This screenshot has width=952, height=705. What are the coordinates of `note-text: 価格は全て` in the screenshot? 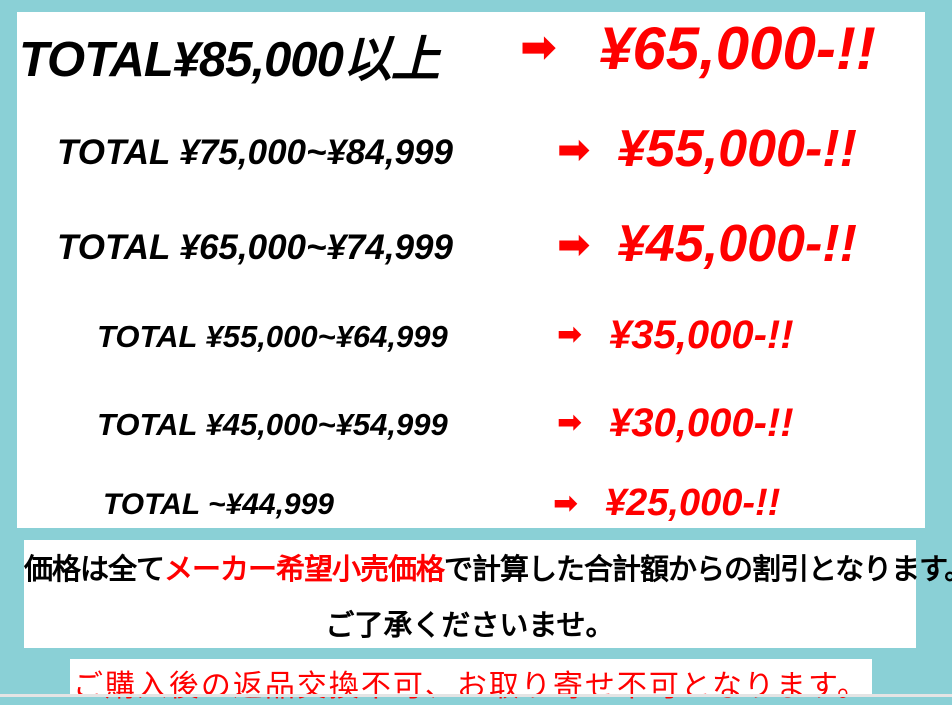 It's located at (94, 570).